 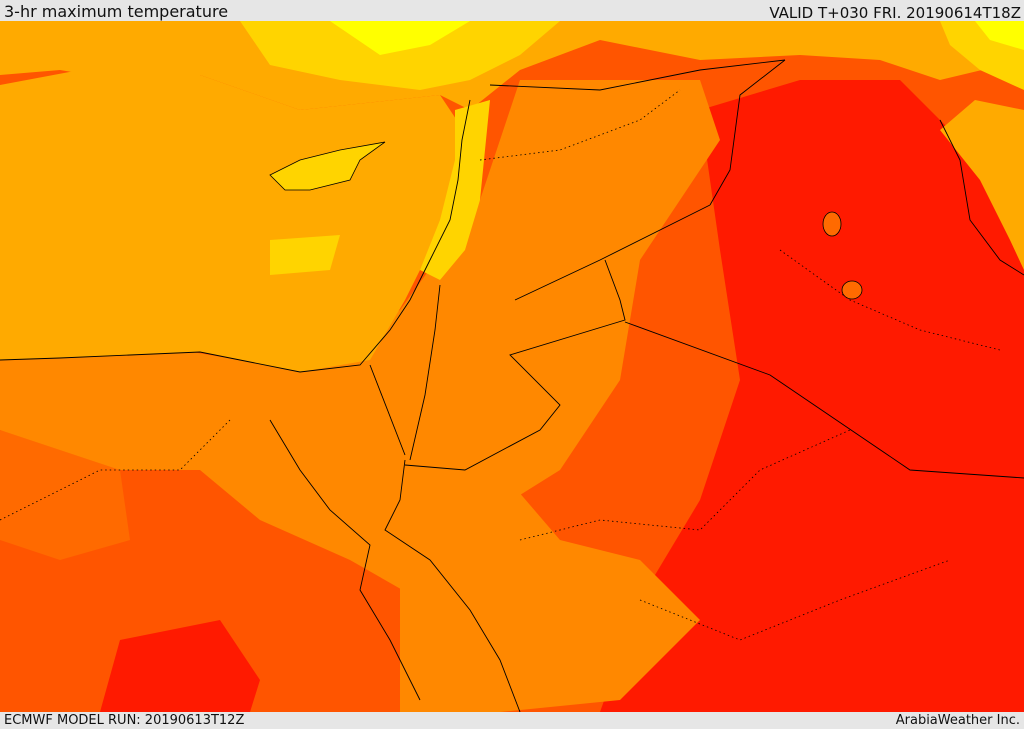 What do you see at coordinates (957, 720) in the screenshot?
I see `credit-label: ArabiaWeather Inc.` at bounding box center [957, 720].